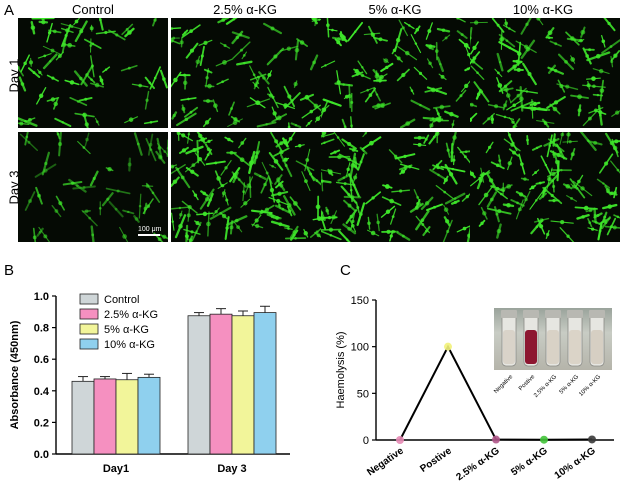 Image resolution: width=624 pixels, height=494 pixels. I want to click on legend-swatch, so click(89, 329).